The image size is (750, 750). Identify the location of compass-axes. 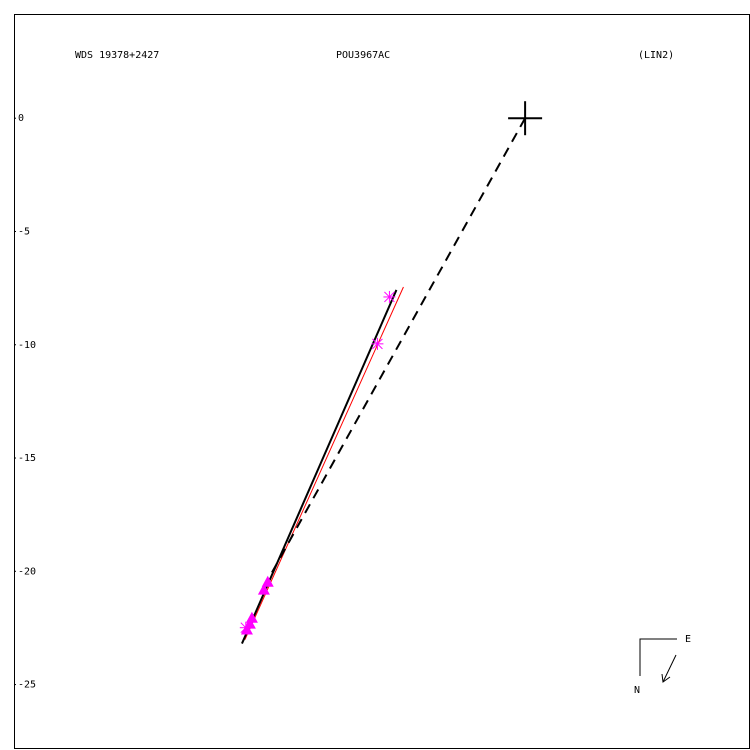
(658, 657).